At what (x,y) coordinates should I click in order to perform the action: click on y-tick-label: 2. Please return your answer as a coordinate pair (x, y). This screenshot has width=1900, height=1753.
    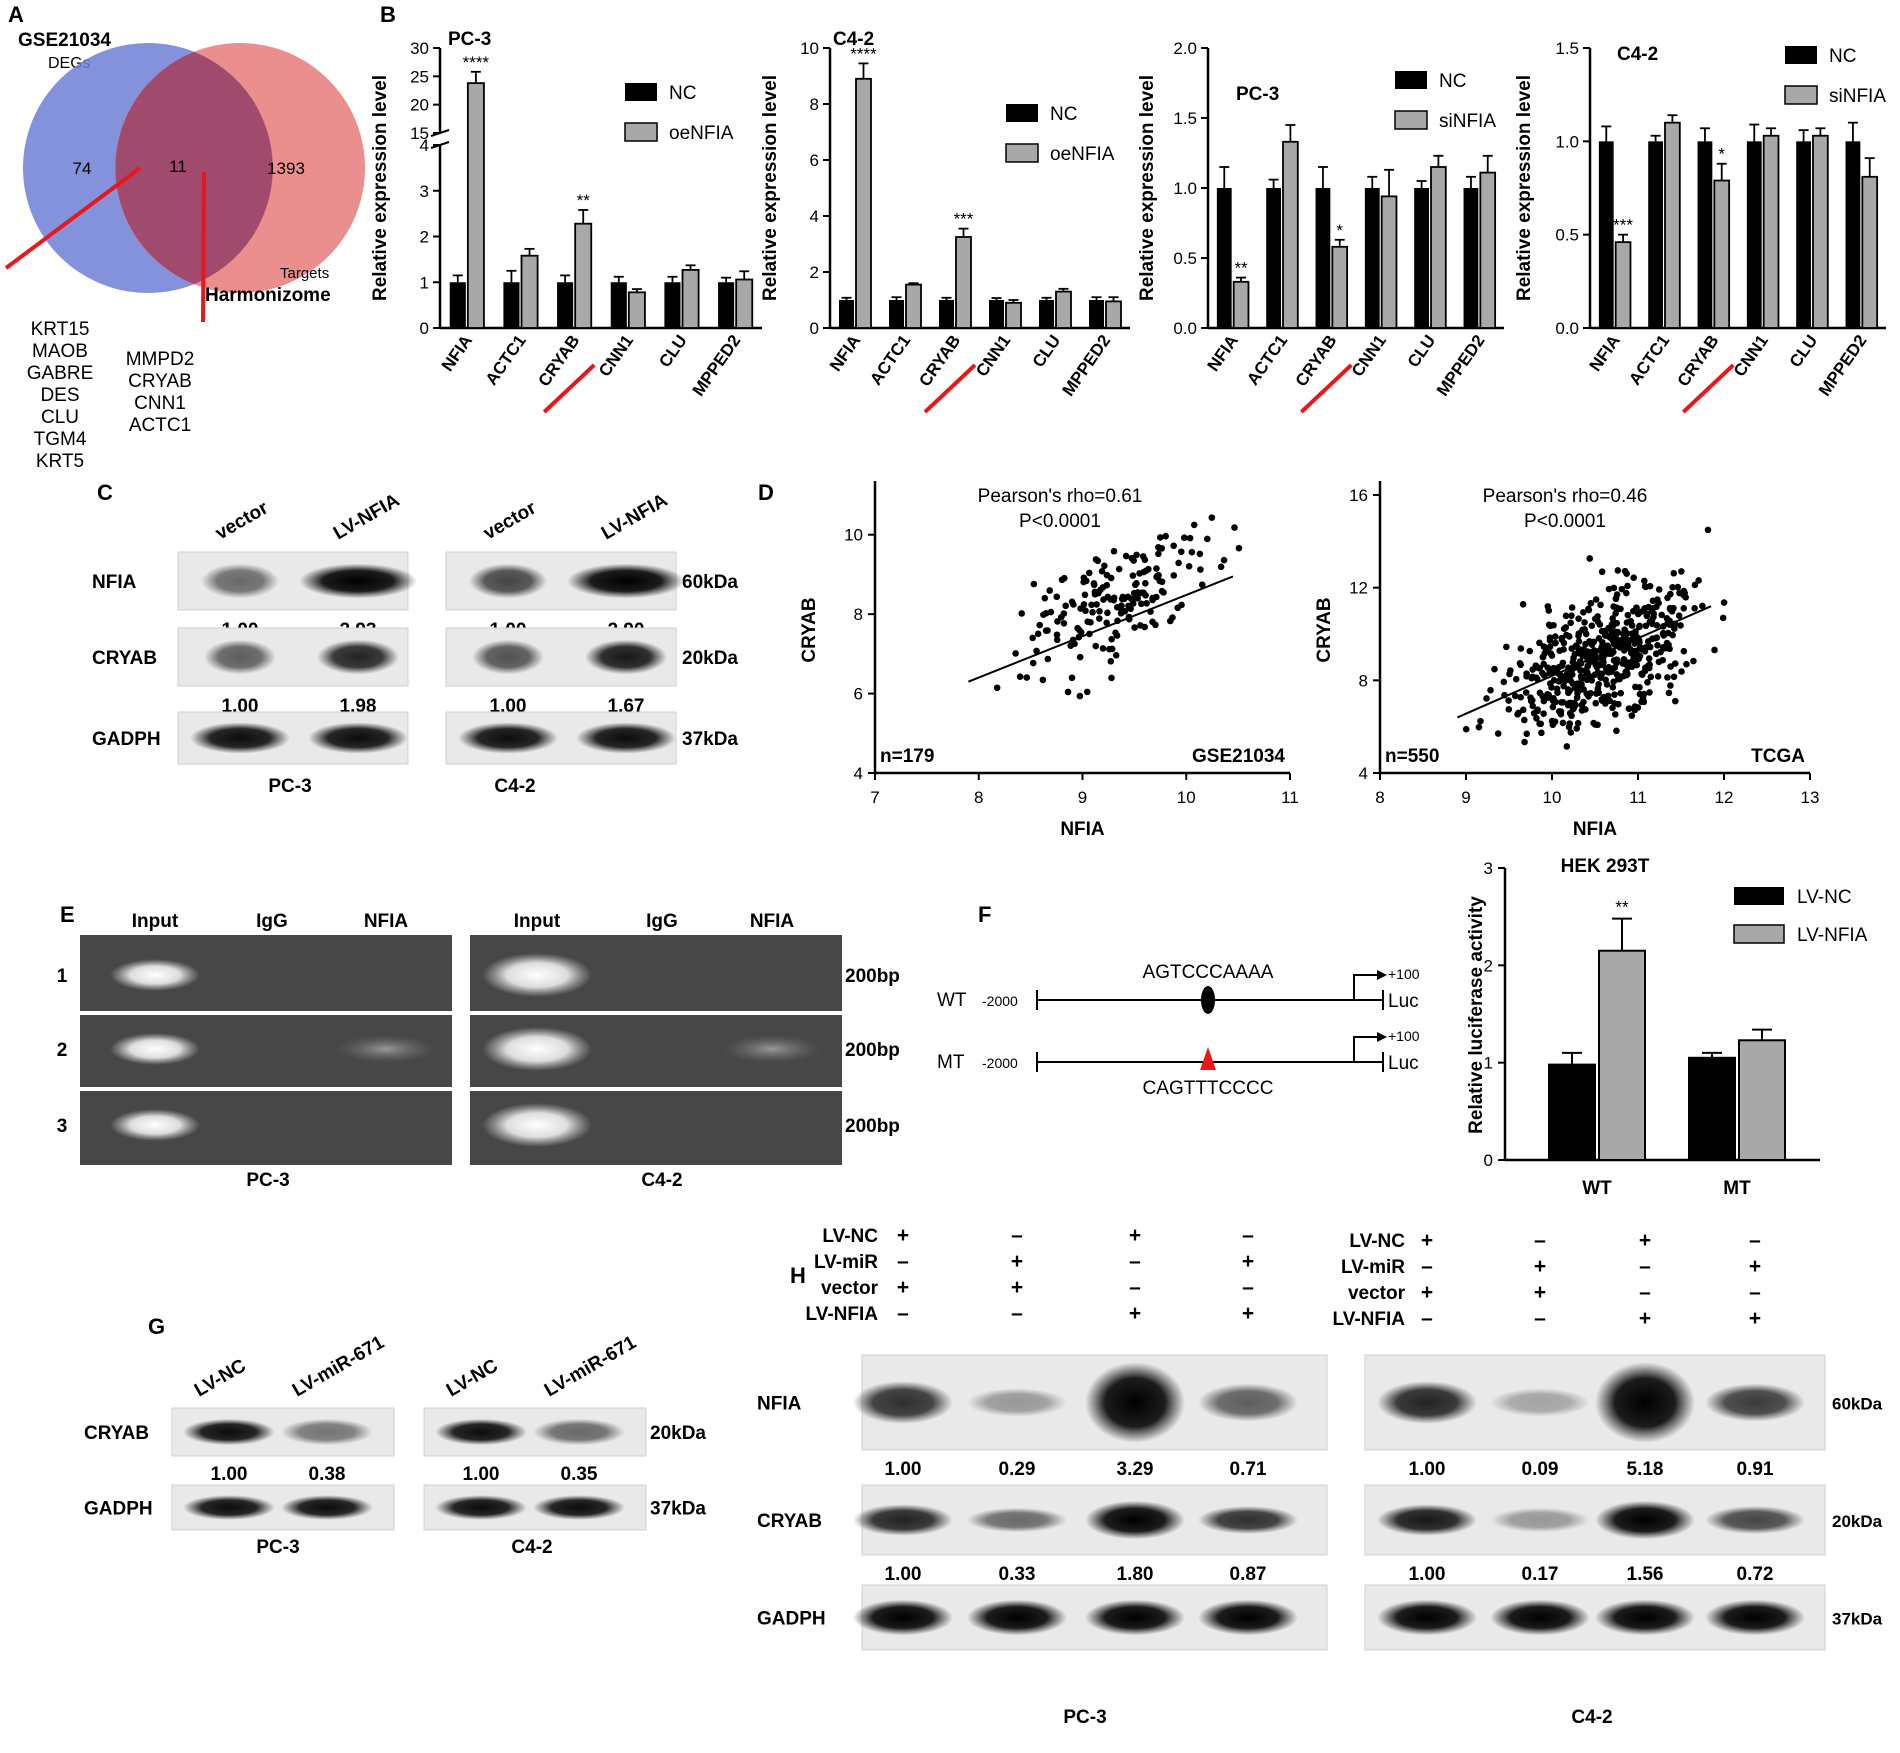
    Looking at the image, I should click on (814, 272).